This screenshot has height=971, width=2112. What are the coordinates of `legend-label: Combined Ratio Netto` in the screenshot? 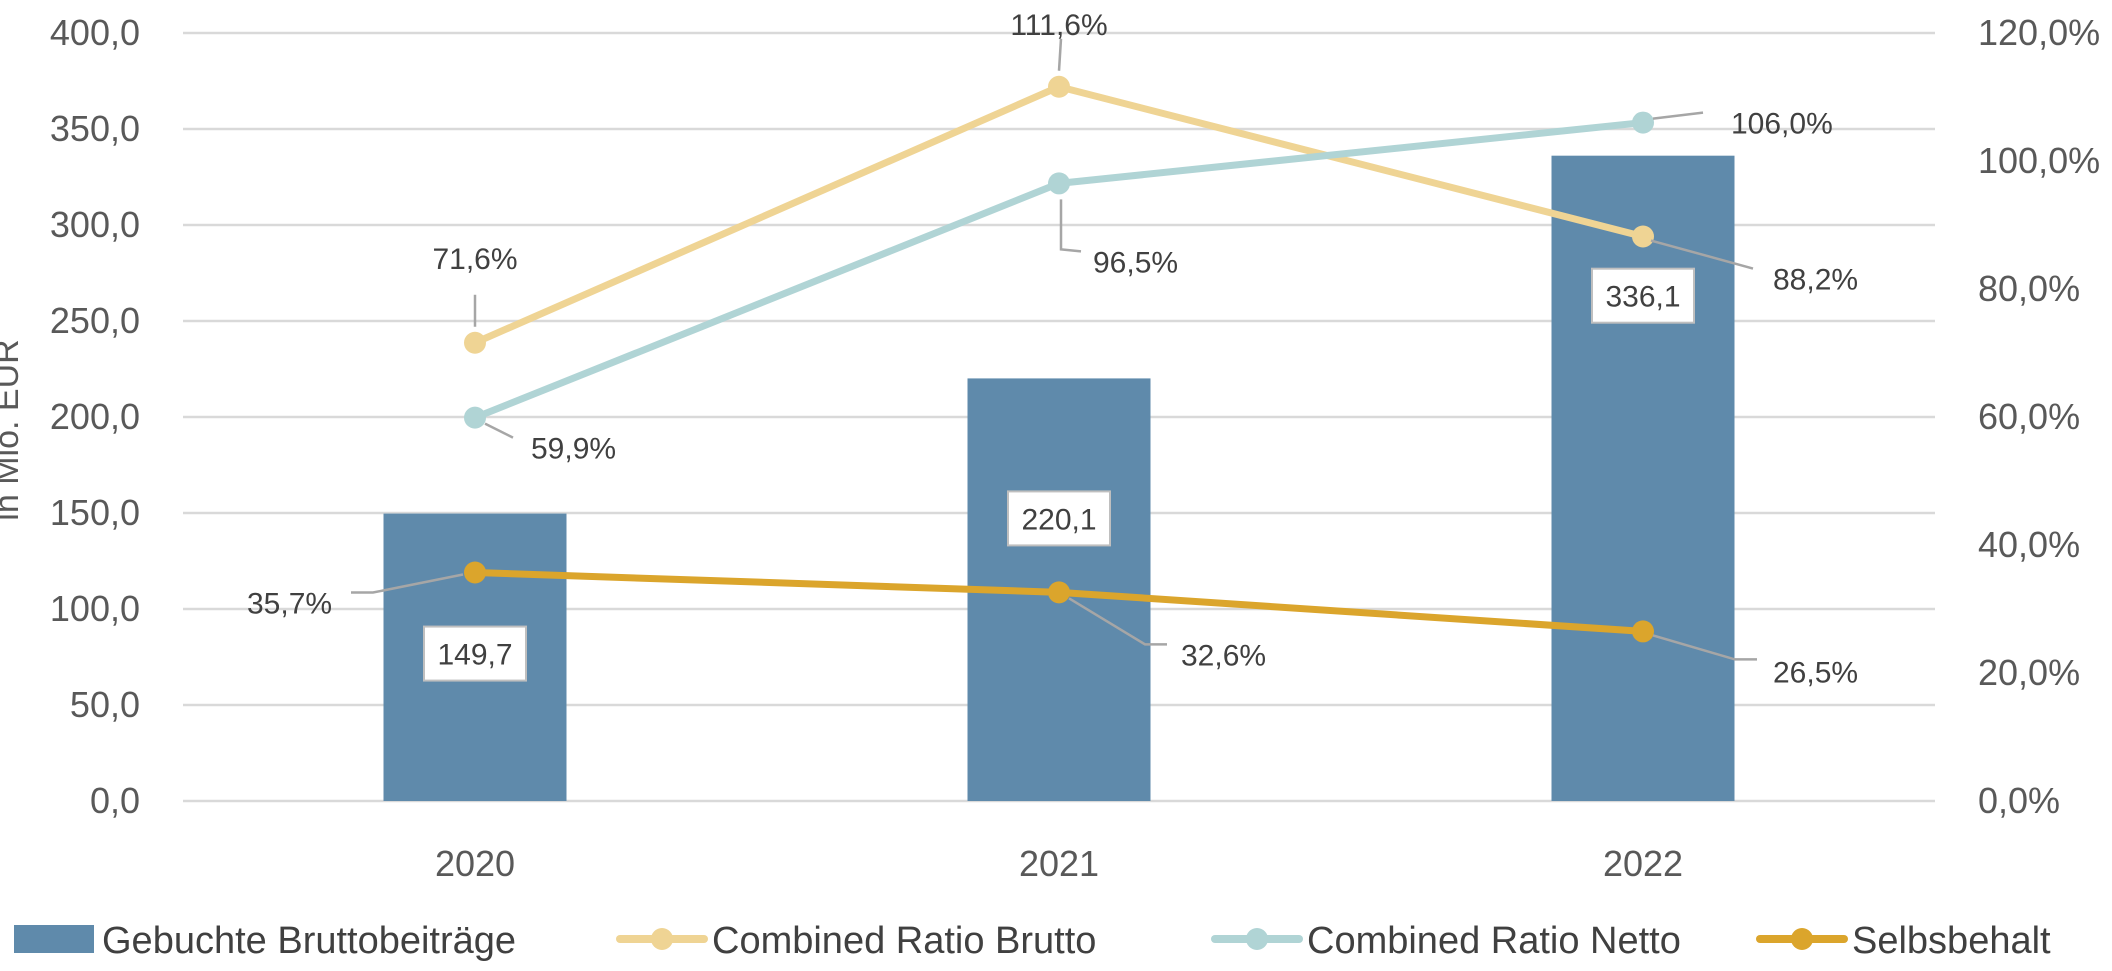 It's located at (1494, 941).